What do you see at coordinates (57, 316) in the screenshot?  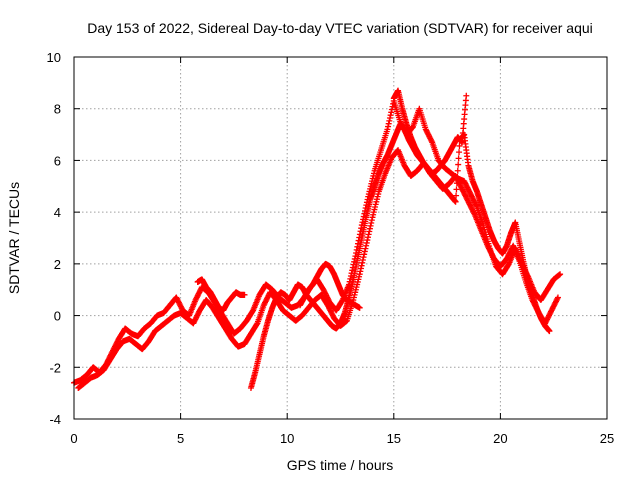 I see `y-tick-label: 0` at bounding box center [57, 316].